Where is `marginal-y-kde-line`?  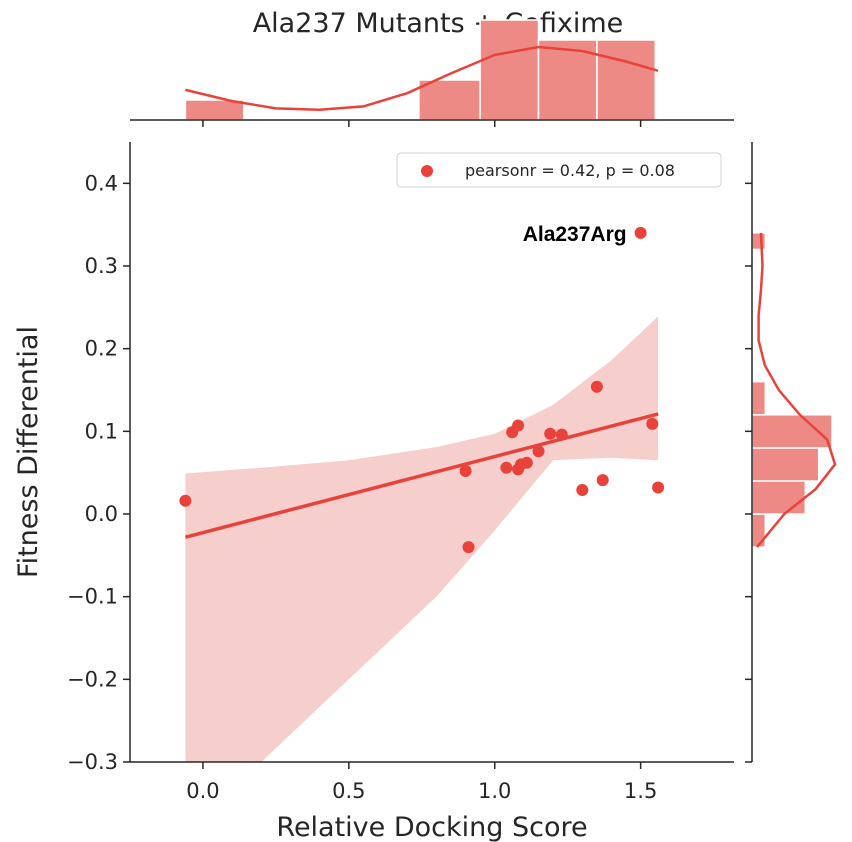 marginal-y-kde-line is located at coordinates (796, 390).